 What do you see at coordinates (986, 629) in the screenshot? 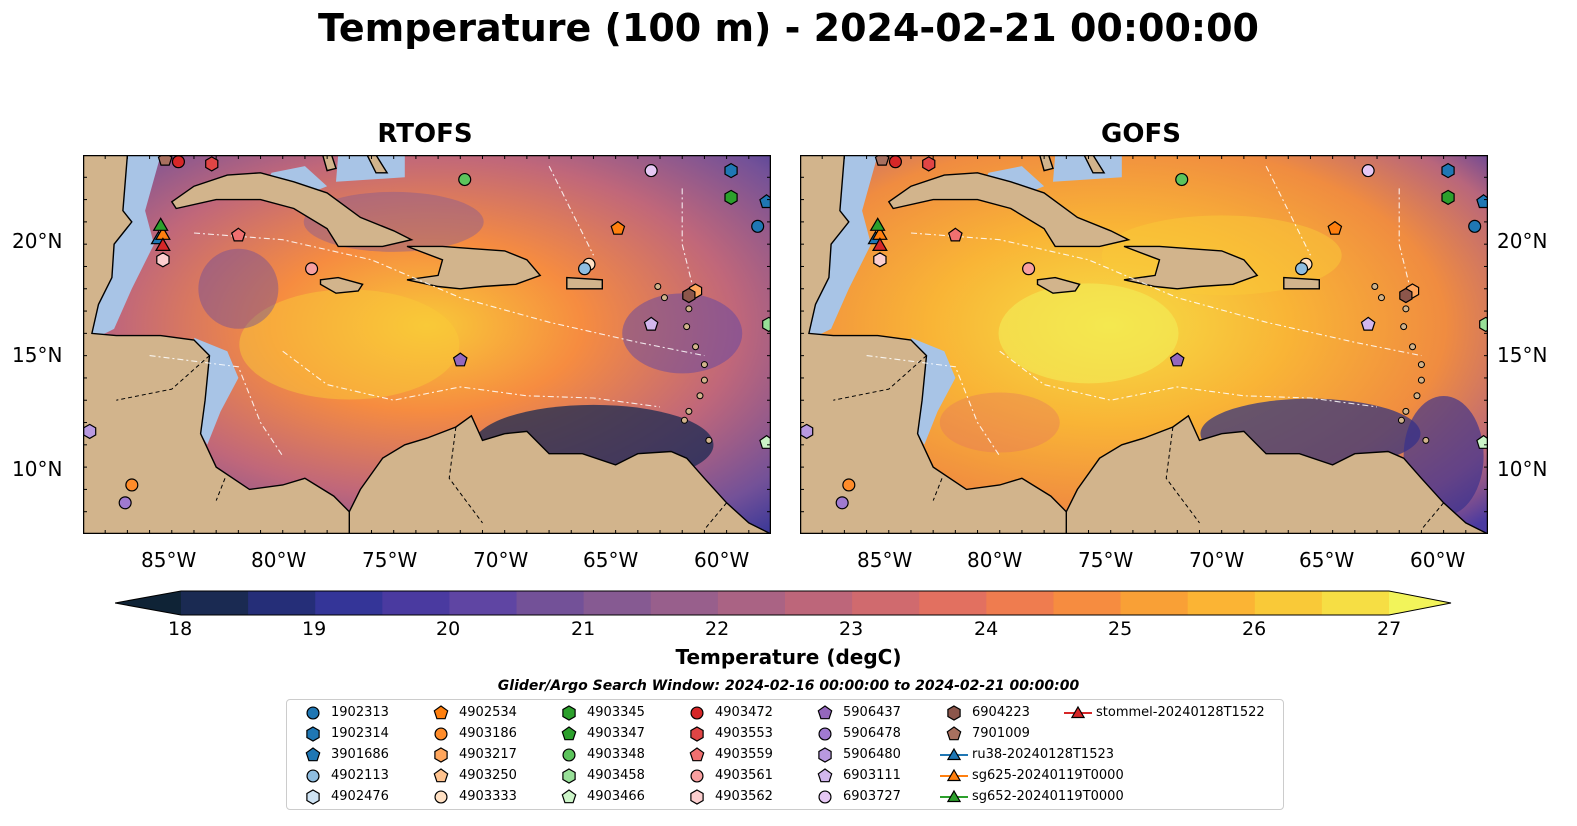
I see `colorbar-tick: 24` at bounding box center [986, 629].